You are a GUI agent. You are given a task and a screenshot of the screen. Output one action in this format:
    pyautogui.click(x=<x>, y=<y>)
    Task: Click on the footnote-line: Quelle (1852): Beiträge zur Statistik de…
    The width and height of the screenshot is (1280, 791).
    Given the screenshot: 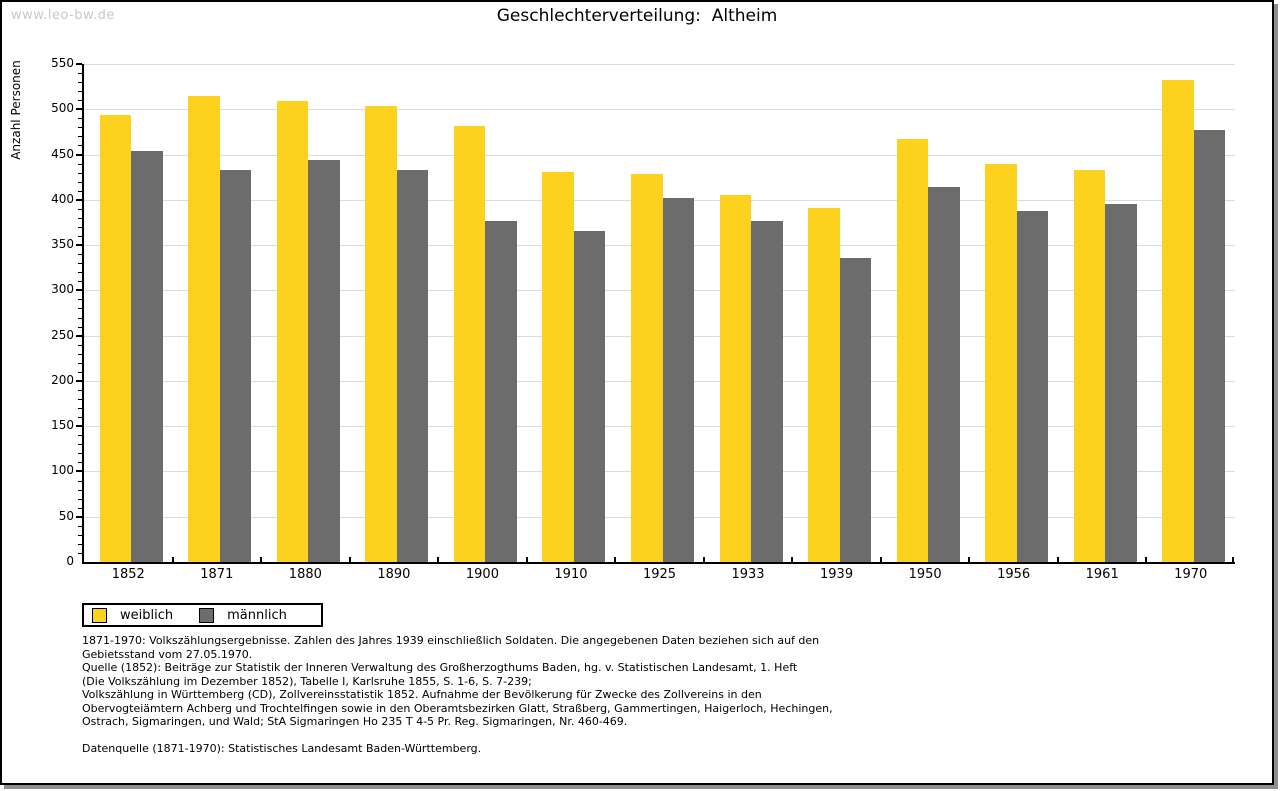 What is the action you would take?
    pyautogui.click(x=440, y=667)
    